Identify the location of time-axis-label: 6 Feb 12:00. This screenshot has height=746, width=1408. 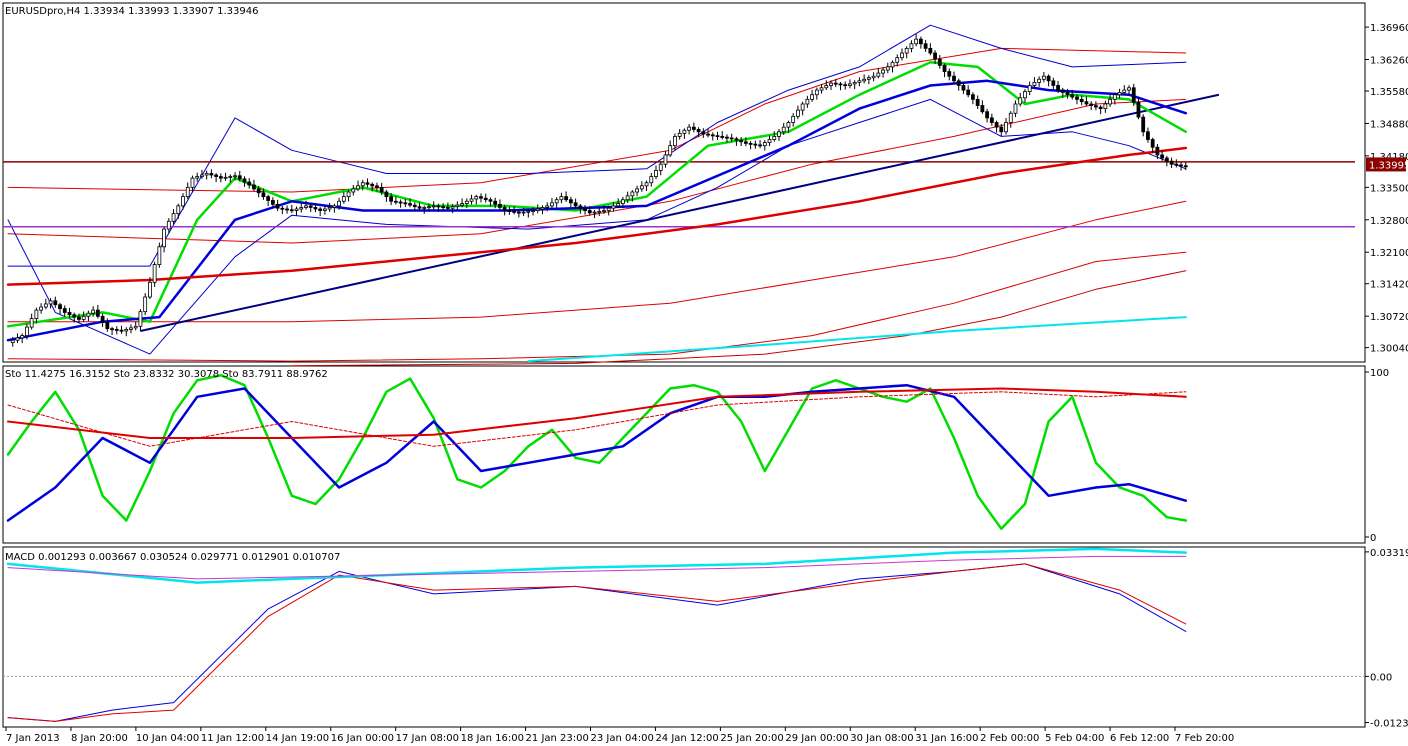
(1139, 738).